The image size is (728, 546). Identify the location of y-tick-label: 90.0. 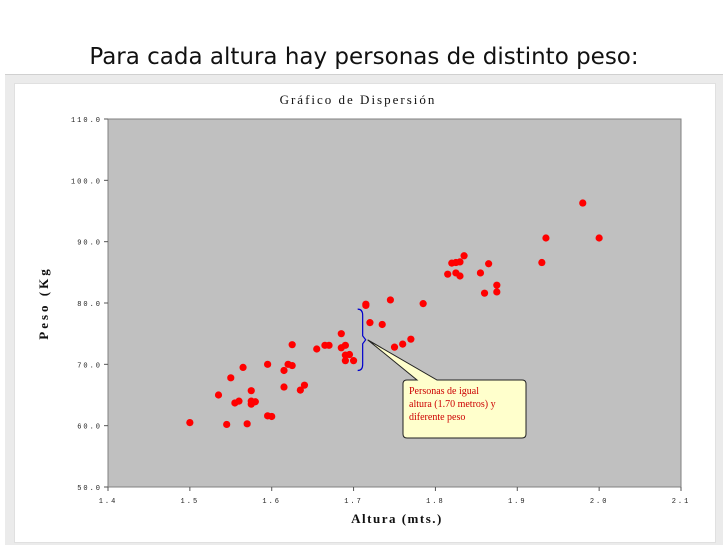
(89, 244).